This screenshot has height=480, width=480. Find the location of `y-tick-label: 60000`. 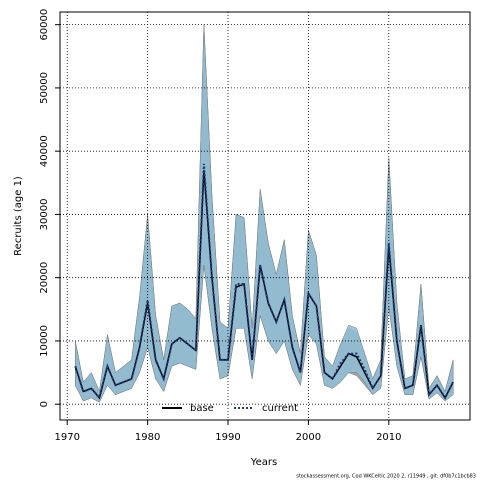

y-tick-label: 60000 is located at coordinates (44, 25).